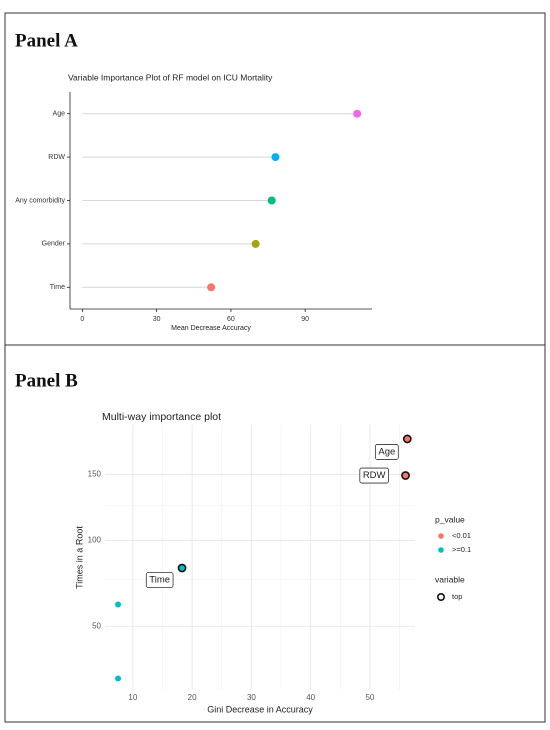 The image size is (550, 730). Describe the element at coordinates (95, 473) in the screenshot. I see `y-tick-label: 150` at that location.